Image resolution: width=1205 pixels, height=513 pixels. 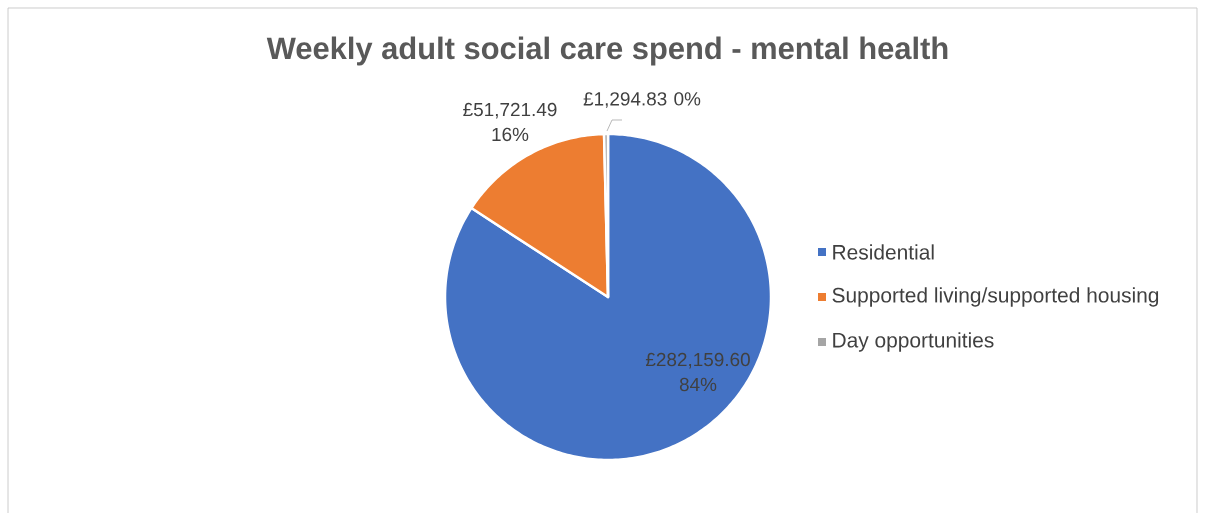 I want to click on data-label: £51,721.49 16%, so click(x=510, y=122).